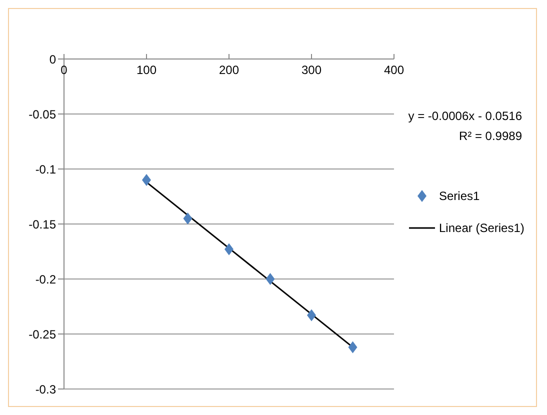  I want to click on text: R² = 0.9989, so click(490, 136).